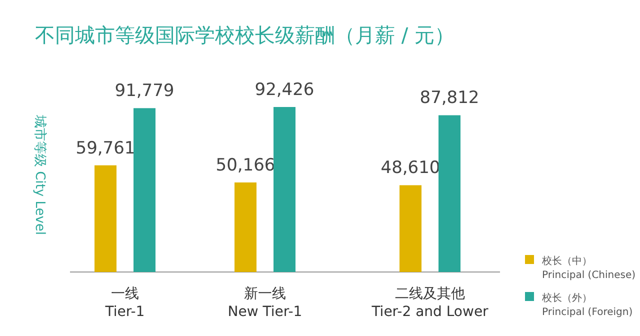  What do you see at coordinates (588, 268) in the screenshot?
I see `legend-label: 校长（中） Principal (Chinese)` at bounding box center [588, 268].